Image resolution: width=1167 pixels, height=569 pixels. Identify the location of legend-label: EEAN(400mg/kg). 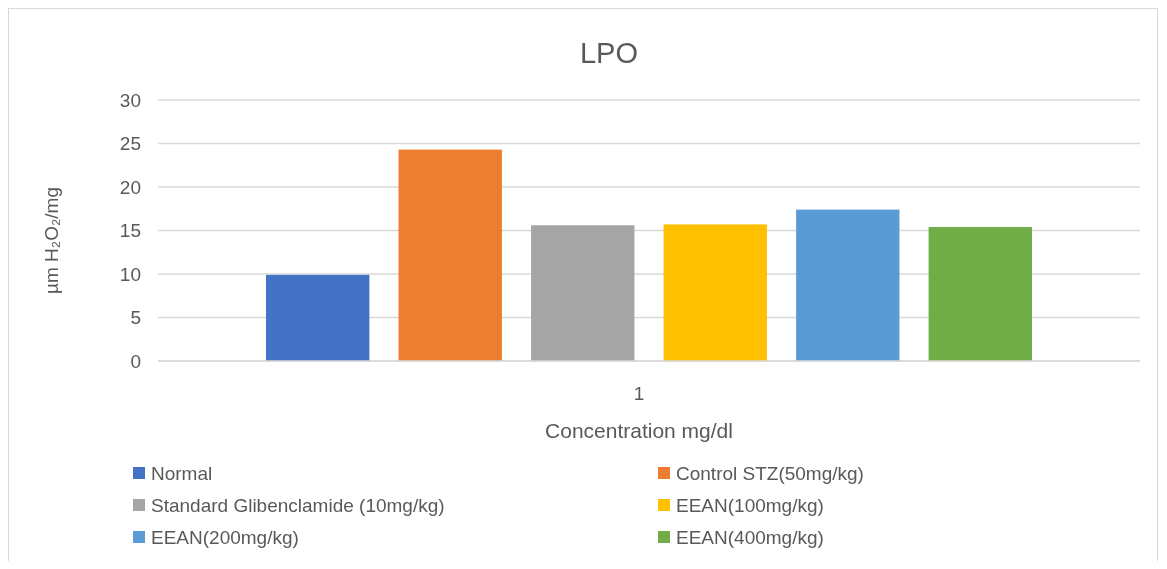
(750, 537).